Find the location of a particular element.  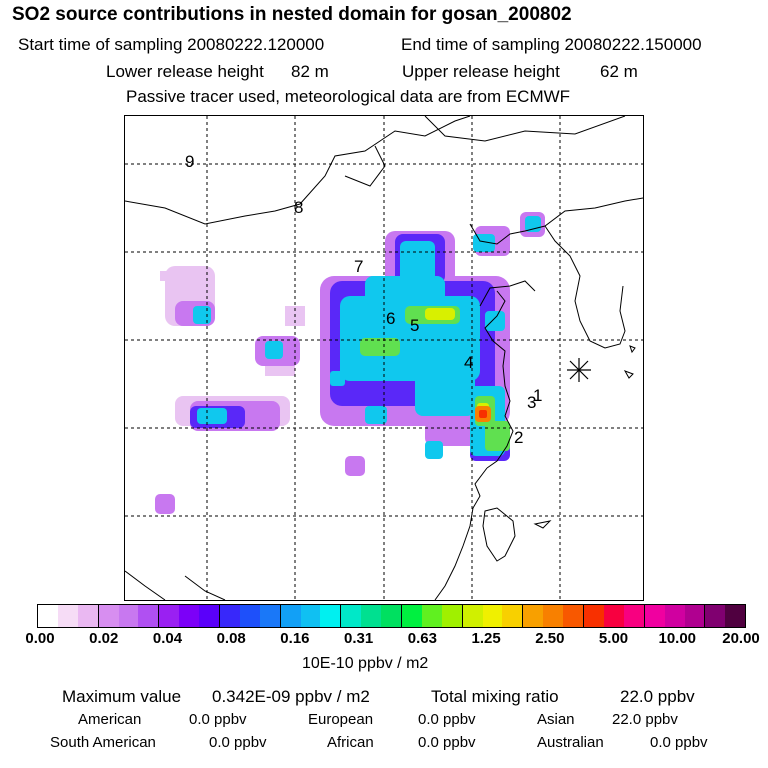

region-name-american: American is located at coordinates (110, 719).